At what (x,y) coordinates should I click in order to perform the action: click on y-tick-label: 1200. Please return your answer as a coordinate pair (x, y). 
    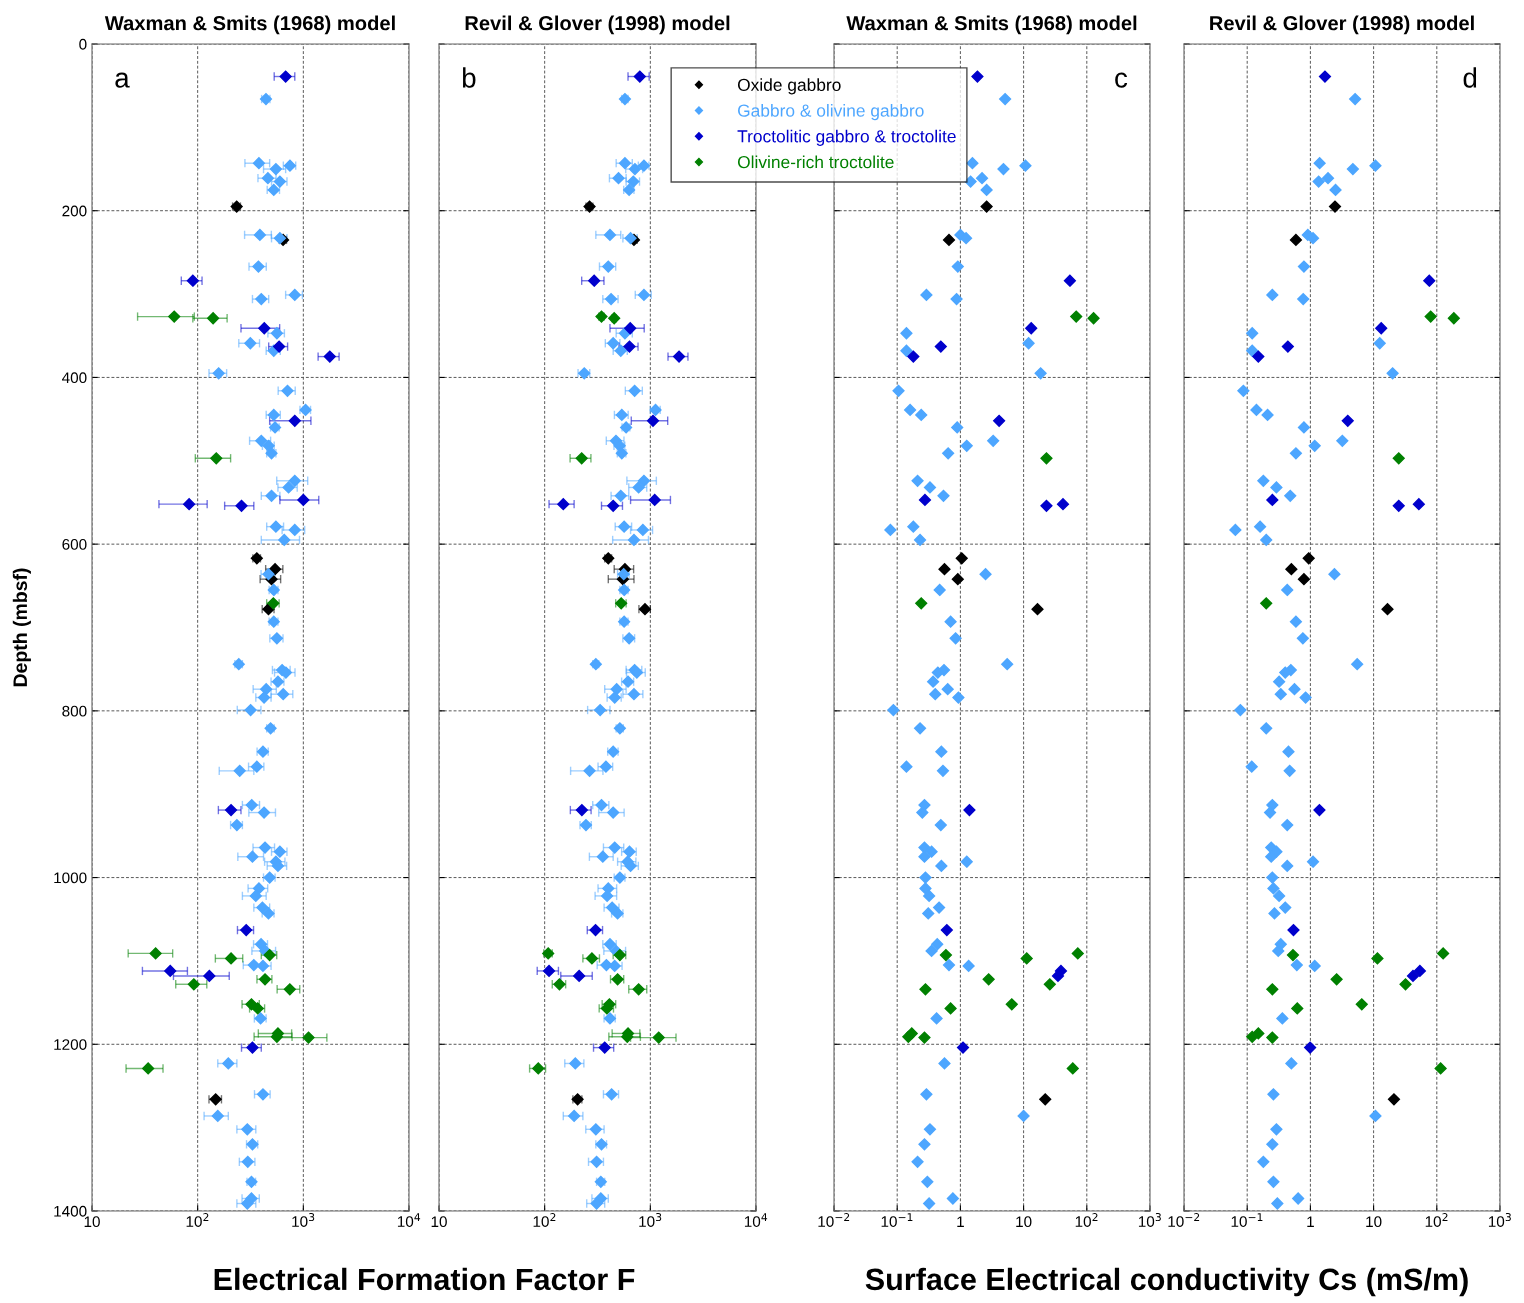
    Looking at the image, I should click on (70, 1044).